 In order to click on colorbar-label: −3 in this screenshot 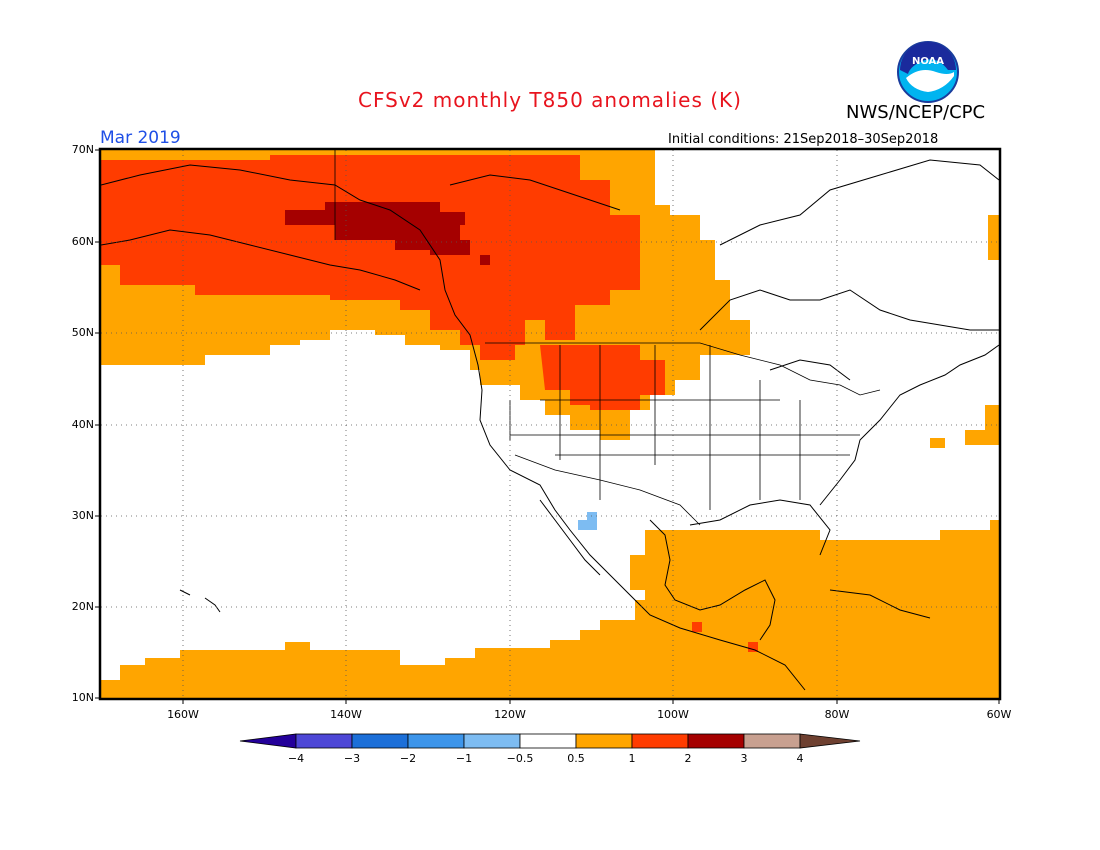, I will do `click(352, 758)`.